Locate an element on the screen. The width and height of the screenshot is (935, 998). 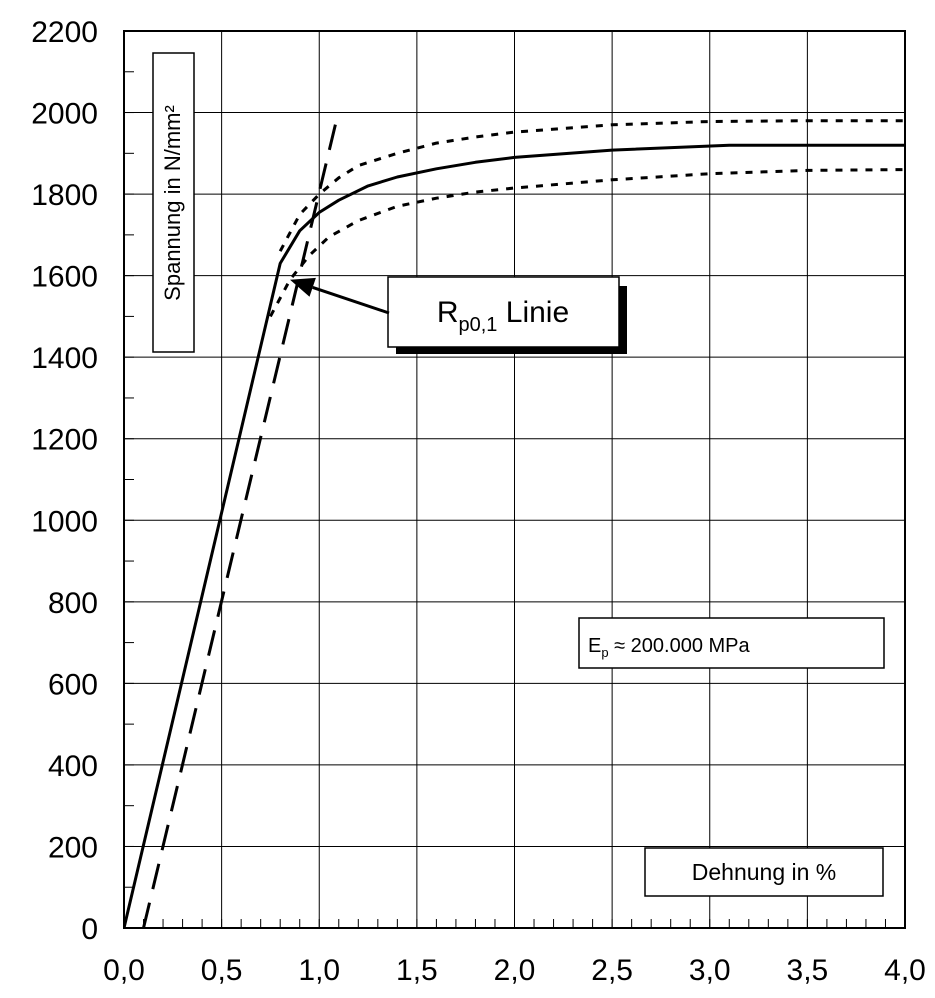
rp-arrow-line is located at coordinates (351, 300).